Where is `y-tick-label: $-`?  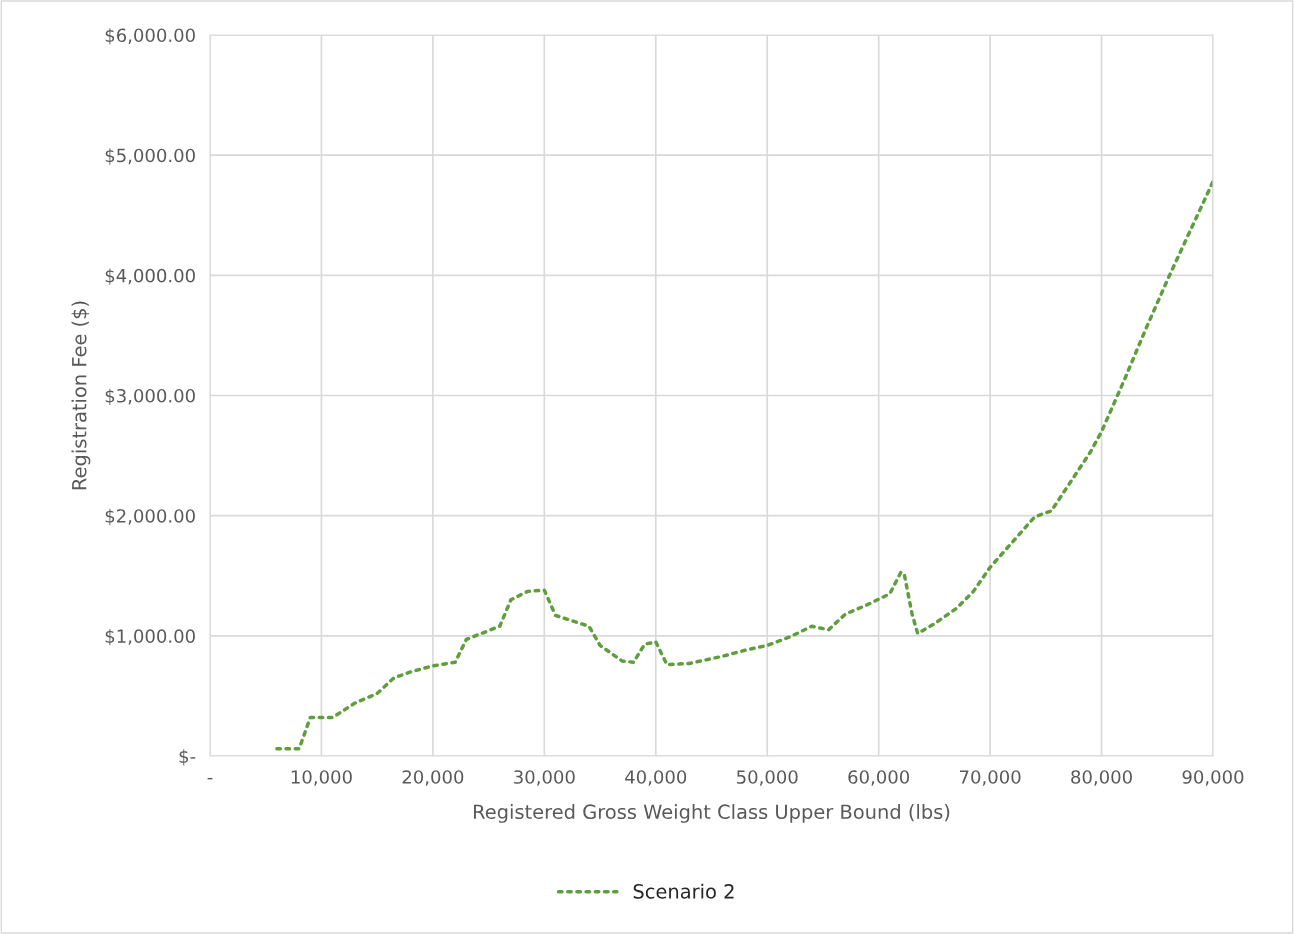 y-tick-label: $- is located at coordinates (187, 757).